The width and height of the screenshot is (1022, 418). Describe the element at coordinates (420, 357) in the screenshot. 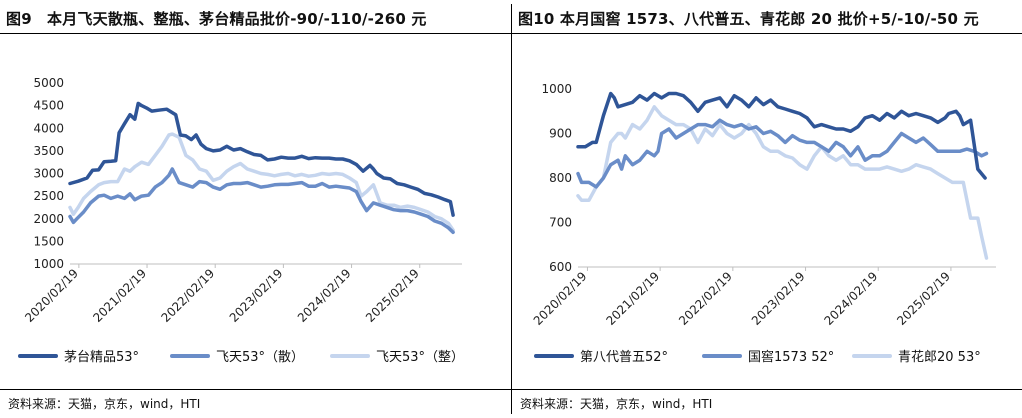

I see `legend-label: 飞天53°（整）` at that location.